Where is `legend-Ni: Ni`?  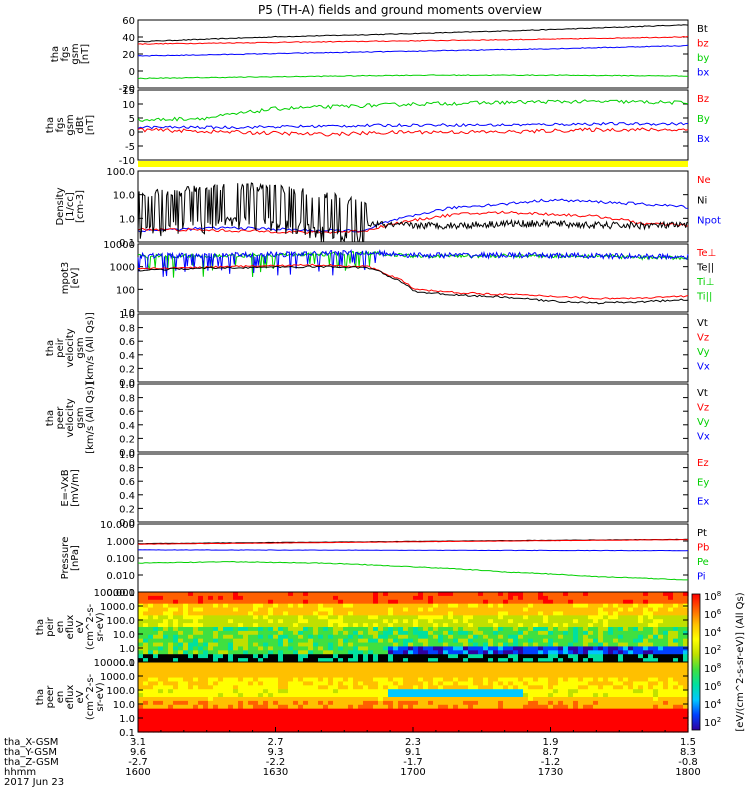 legend-Ni: Ni is located at coordinates (702, 200).